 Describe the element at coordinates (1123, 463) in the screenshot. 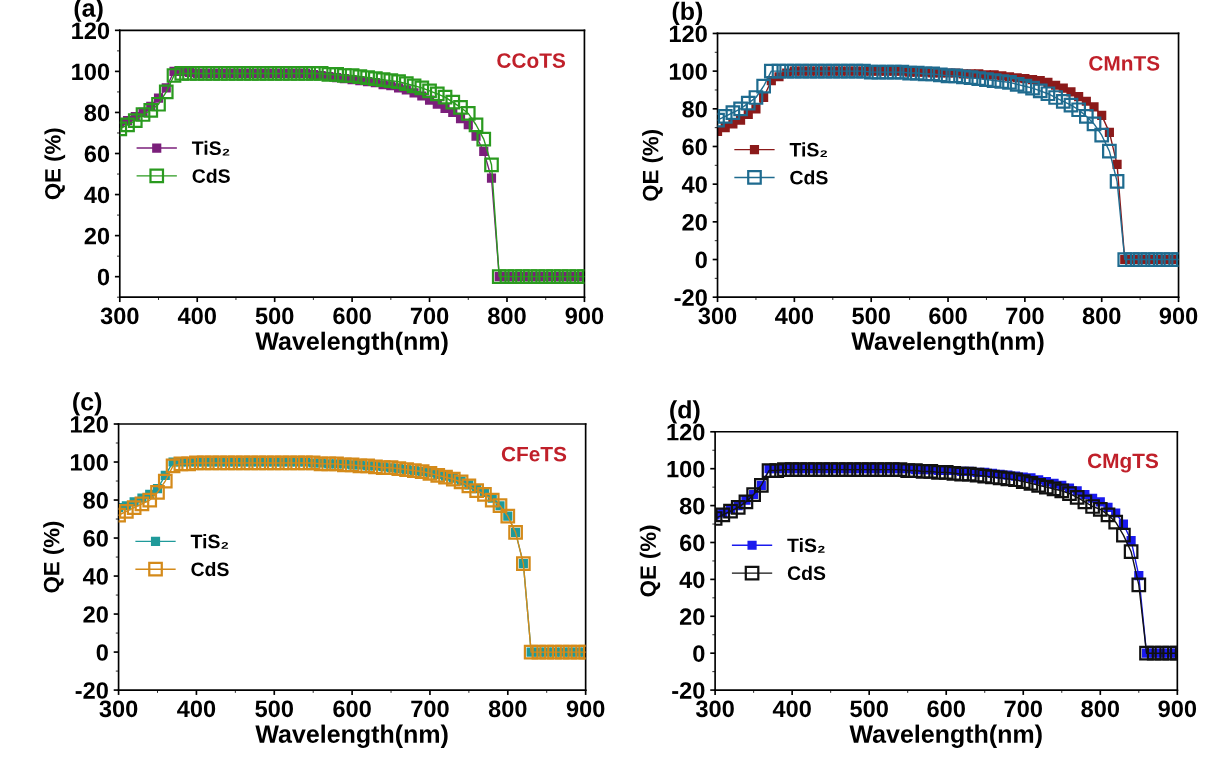

I see `annotation: CMgTS` at that location.